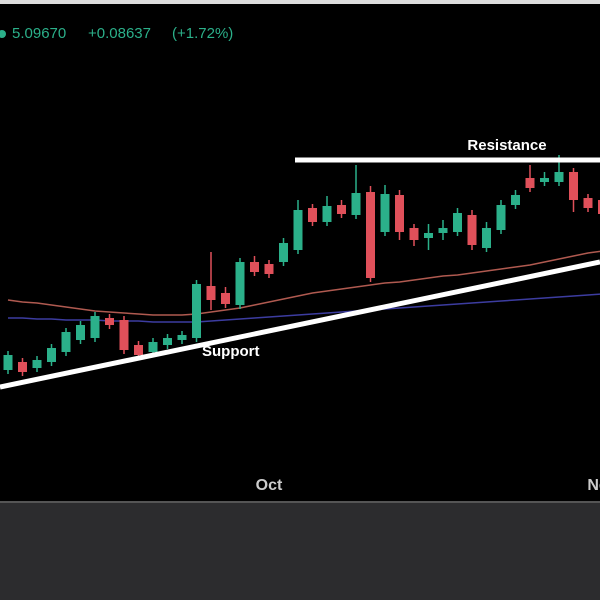 The width and height of the screenshot is (600, 600). Describe the element at coordinates (506, 145) in the screenshot. I see `resistance-label: Resistance` at that location.